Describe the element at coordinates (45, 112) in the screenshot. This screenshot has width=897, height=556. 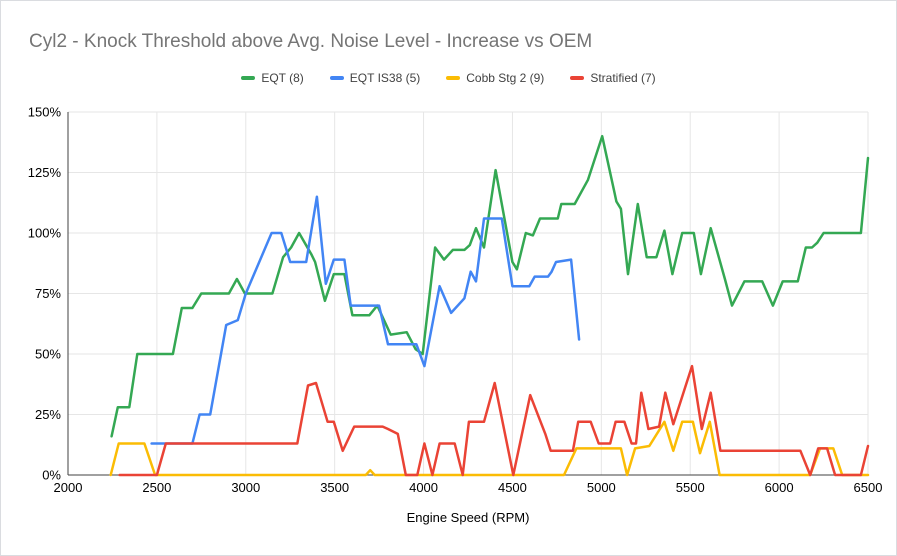
I see `y-tick-label-150: 150%` at that location.